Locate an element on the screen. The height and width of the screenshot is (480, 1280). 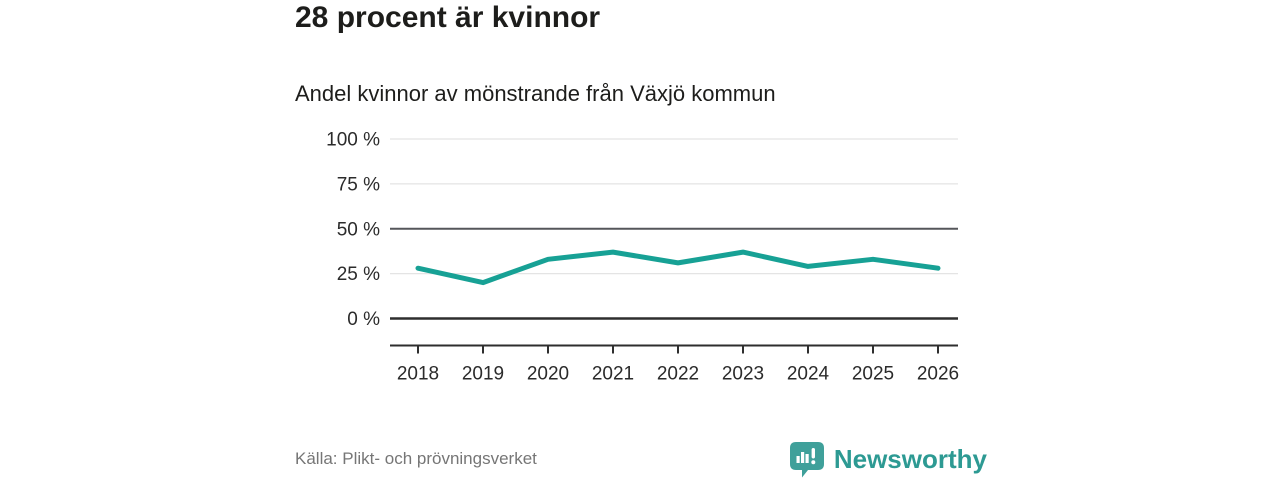
x-tick-label-2024: 2024 is located at coordinates (808, 374).